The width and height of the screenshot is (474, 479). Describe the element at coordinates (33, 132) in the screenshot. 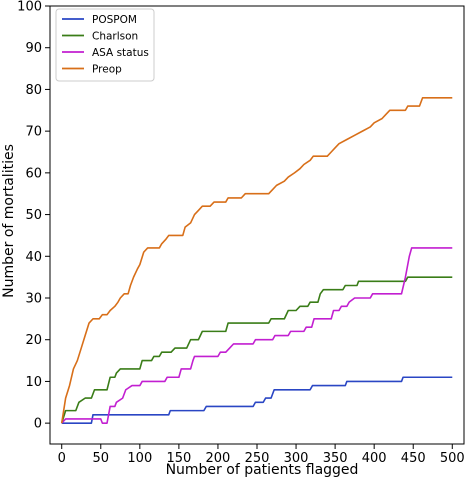

I see `y-tick-label: 70` at that location.